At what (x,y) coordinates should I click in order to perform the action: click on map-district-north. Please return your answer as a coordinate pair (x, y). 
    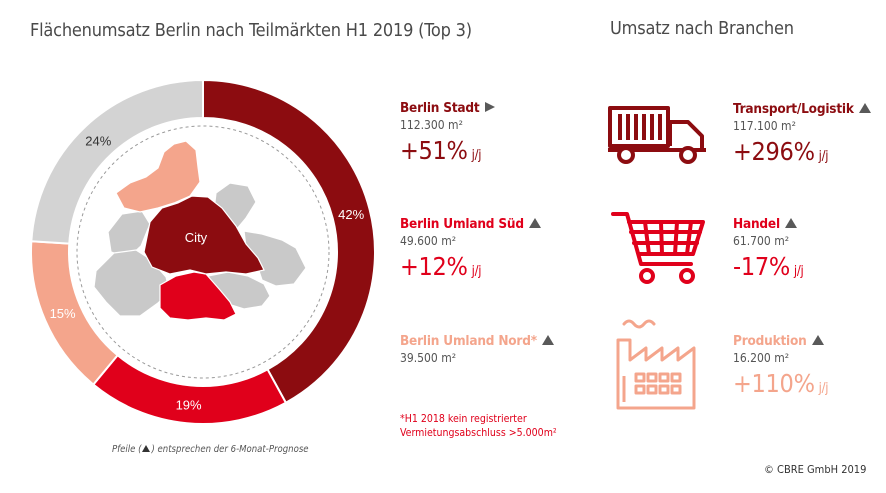
    Looking at the image, I should click on (158, 176).